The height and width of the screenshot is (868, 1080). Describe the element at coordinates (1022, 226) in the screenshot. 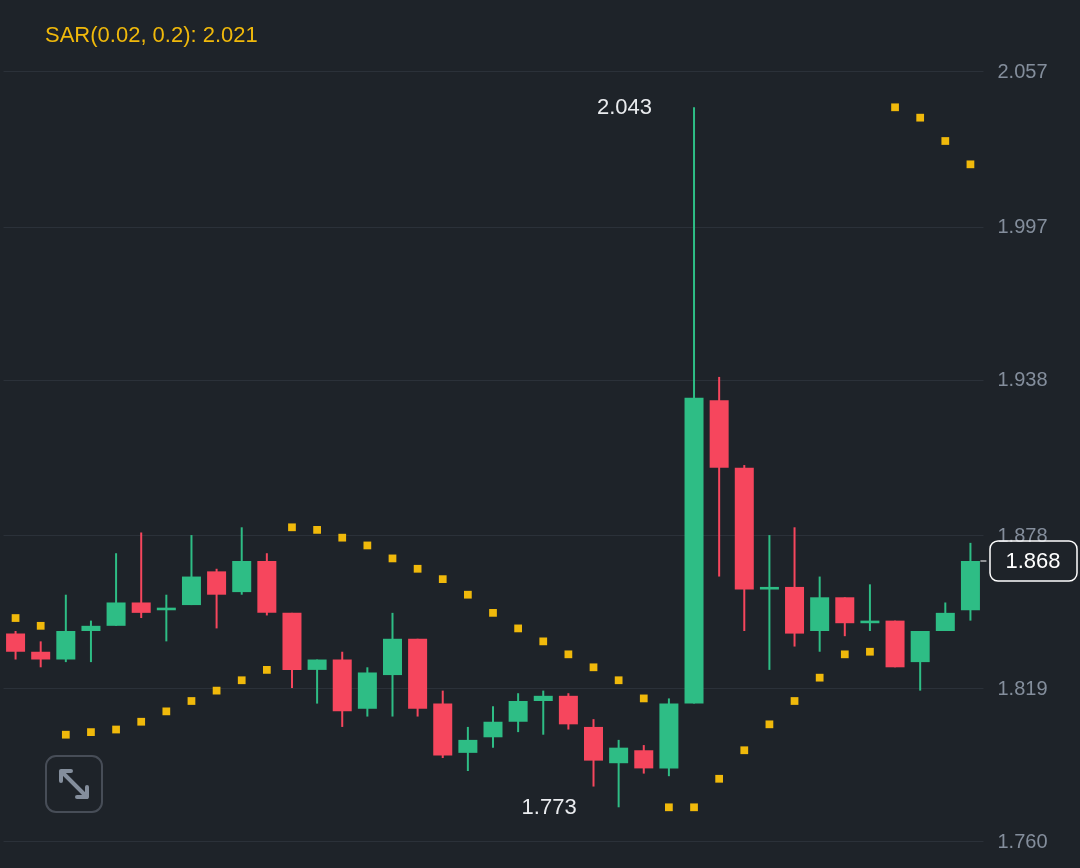

I see `y-tick-label: 1.997` at that location.